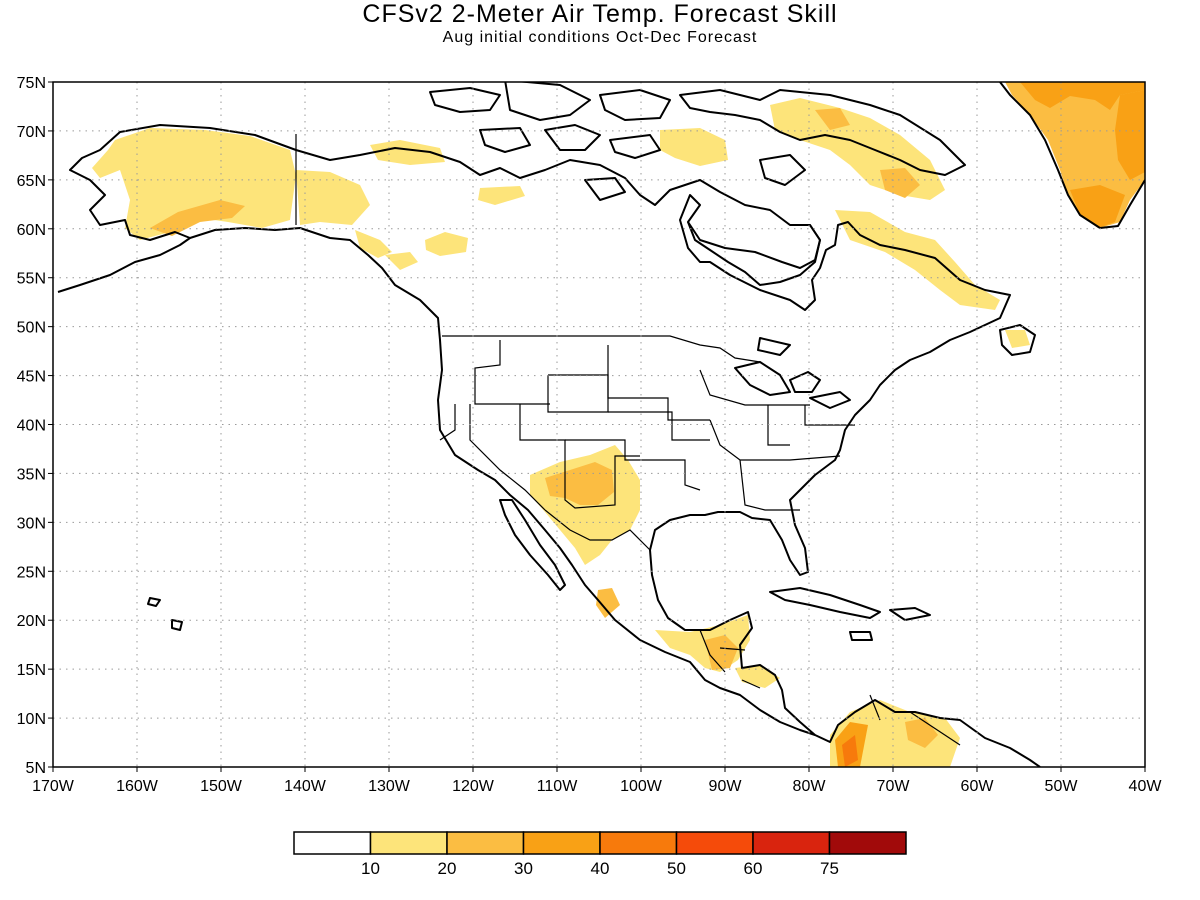 The image size is (1200, 900). Describe the element at coordinates (447, 868) in the screenshot. I see `colorbar-label: 20` at that location.